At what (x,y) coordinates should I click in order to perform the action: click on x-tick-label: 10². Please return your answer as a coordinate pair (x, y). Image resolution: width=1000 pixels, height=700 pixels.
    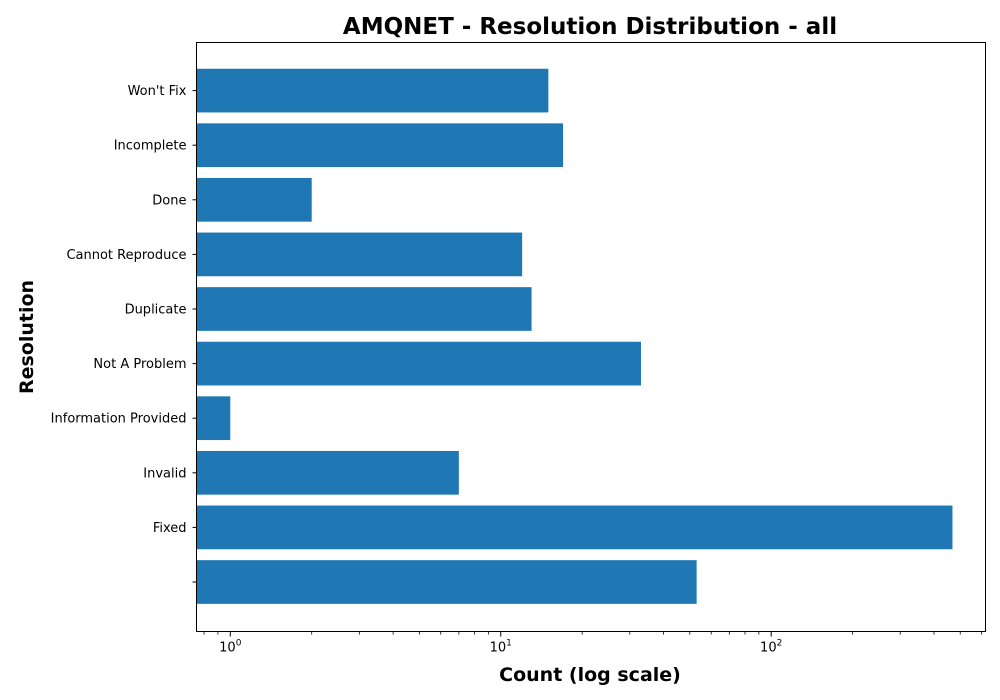
    Looking at the image, I should click on (771, 647).